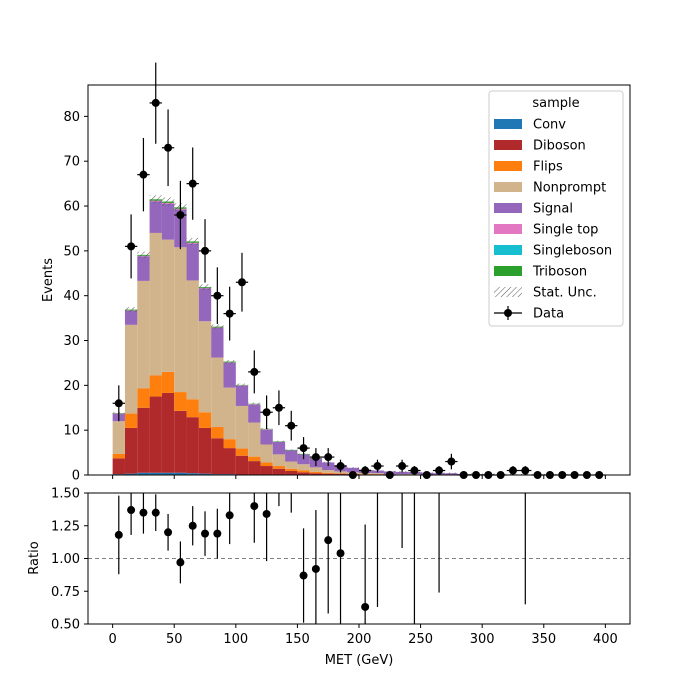 The image size is (700, 700). Describe the element at coordinates (359, 477) in the screenshot. I see `top-x-ticks` at that location.